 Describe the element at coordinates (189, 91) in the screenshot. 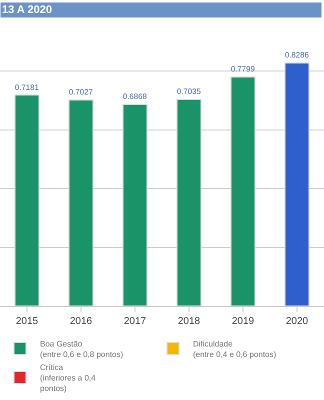

I see `data-label: 0.7035` at that location.